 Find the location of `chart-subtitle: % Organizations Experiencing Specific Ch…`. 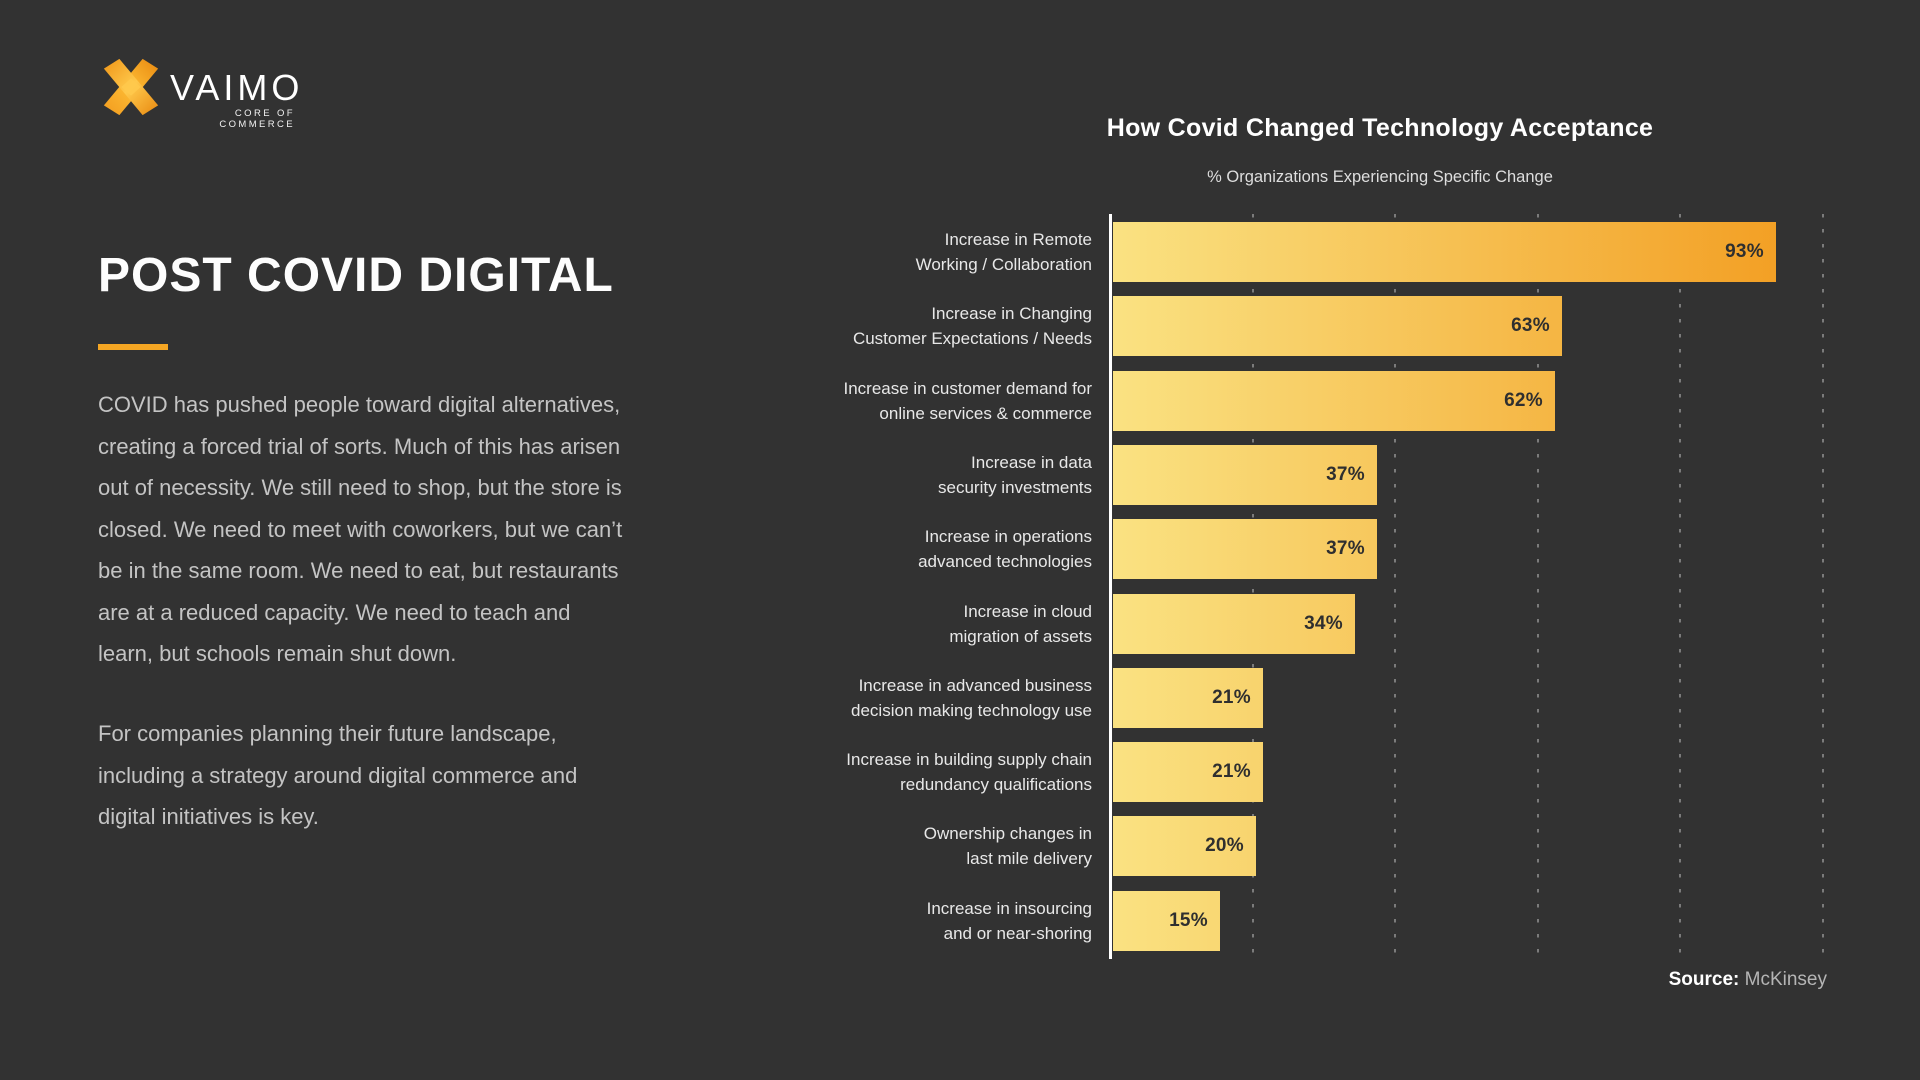

chart-subtitle: % Organizations Experiencing Specific Ch… is located at coordinates (1380, 177).